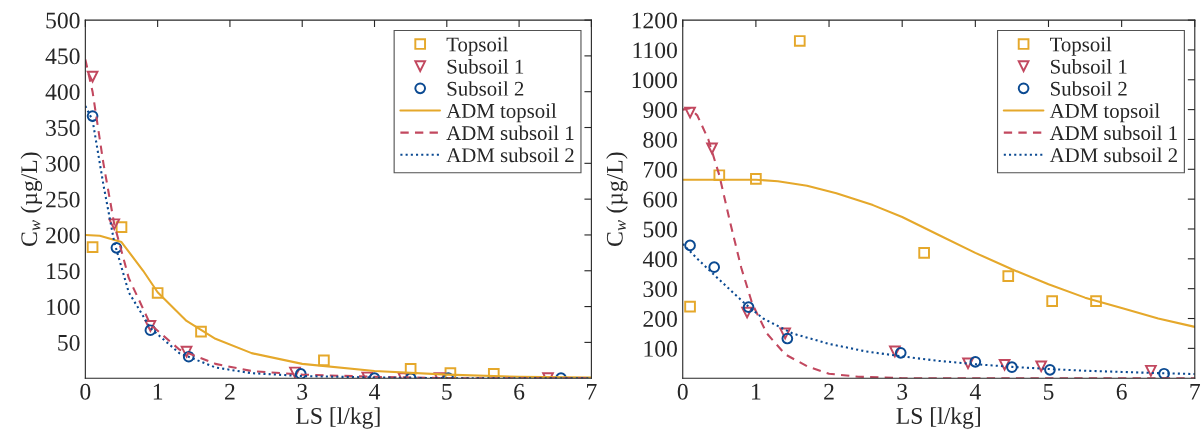 The width and height of the screenshot is (1202, 446). I want to click on y-tick-label: 1000, so click(654, 80).